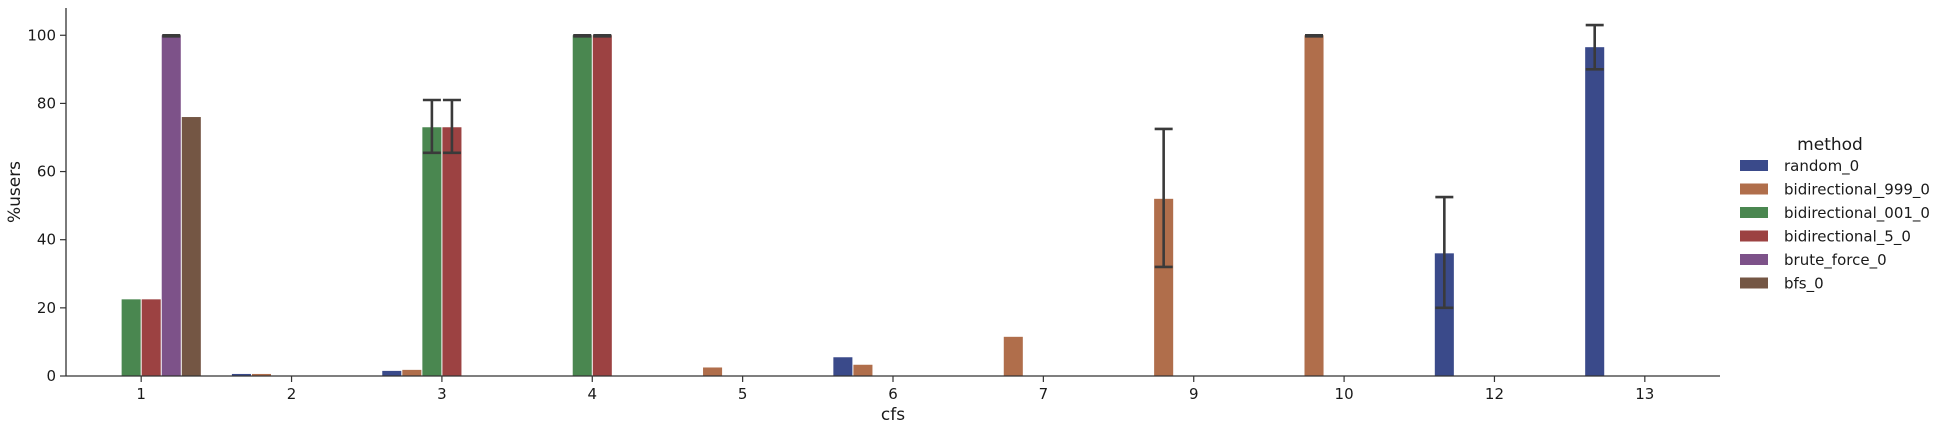 Image resolution: width=1933 pixels, height=434 pixels. What do you see at coordinates (893, 394) in the screenshot?
I see `x-tick-label: 6` at bounding box center [893, 394].